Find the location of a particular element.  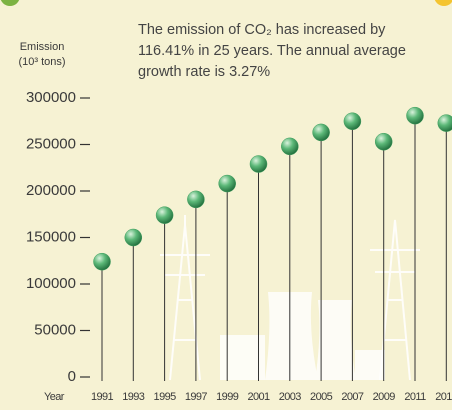

x-tick-label: 1999 is located at coordinates (227, 397).